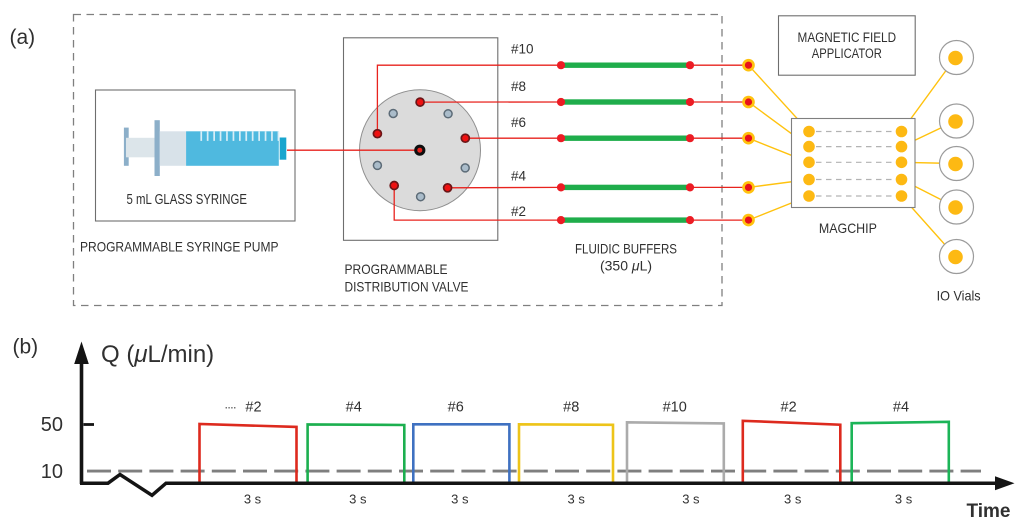  I want to click on svg-text: (b), so click(26, 347).